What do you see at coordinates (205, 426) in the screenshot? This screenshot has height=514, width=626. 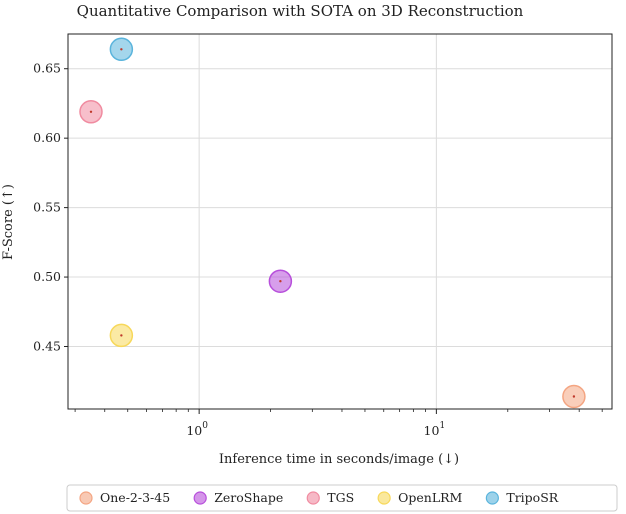 I see `x-tick-exponent: 0` at bounding box center [205, 426].